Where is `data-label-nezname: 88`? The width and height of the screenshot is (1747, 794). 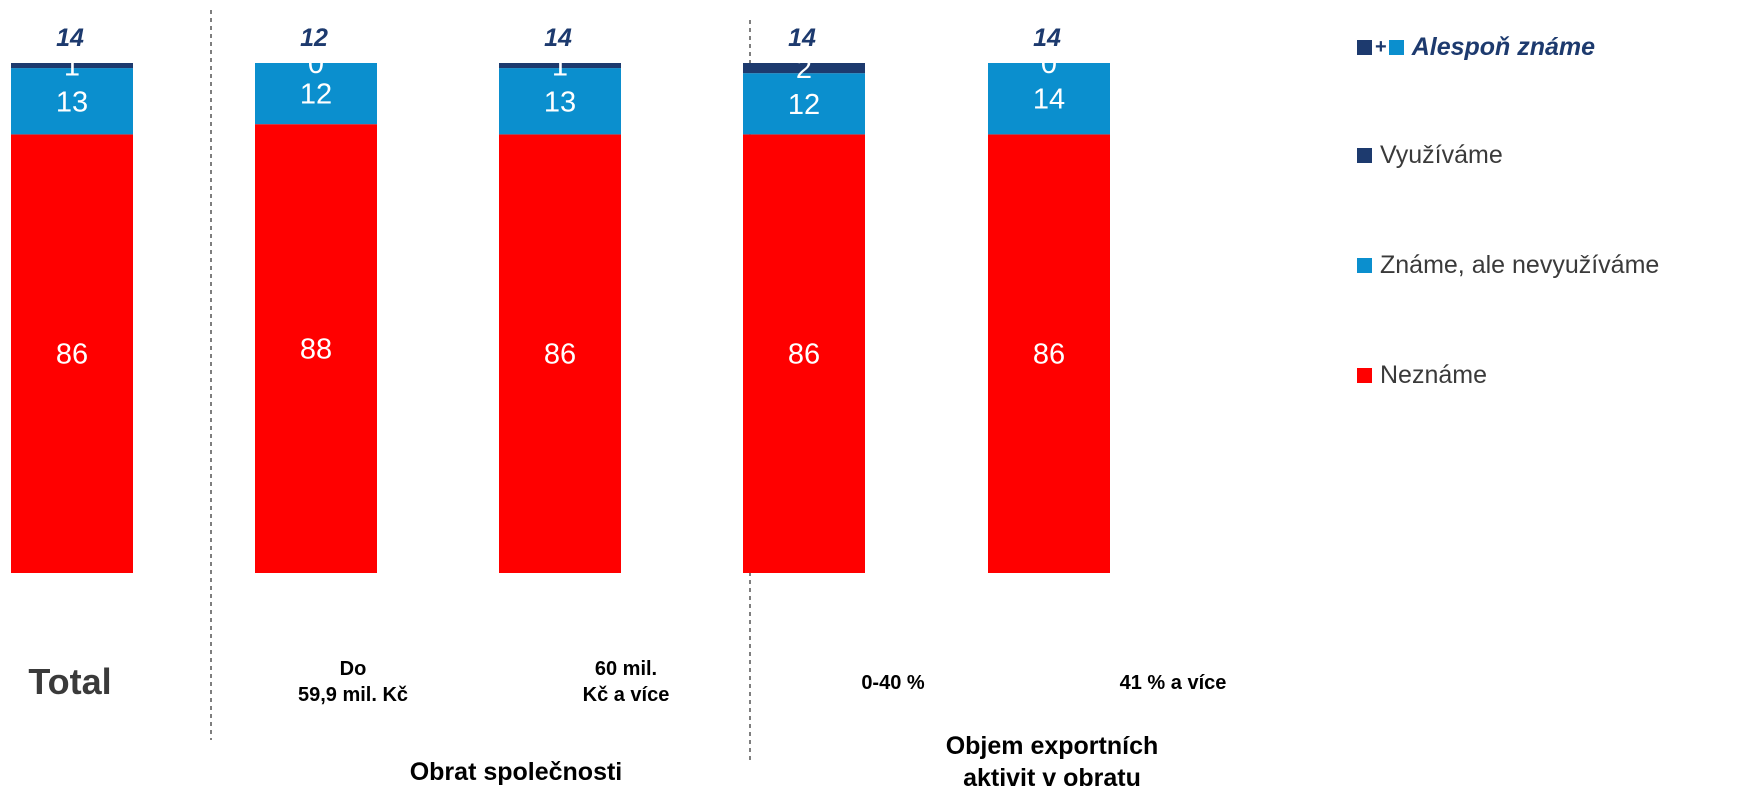 data-label-nezname: 88 is located at coordinates (316, 350).